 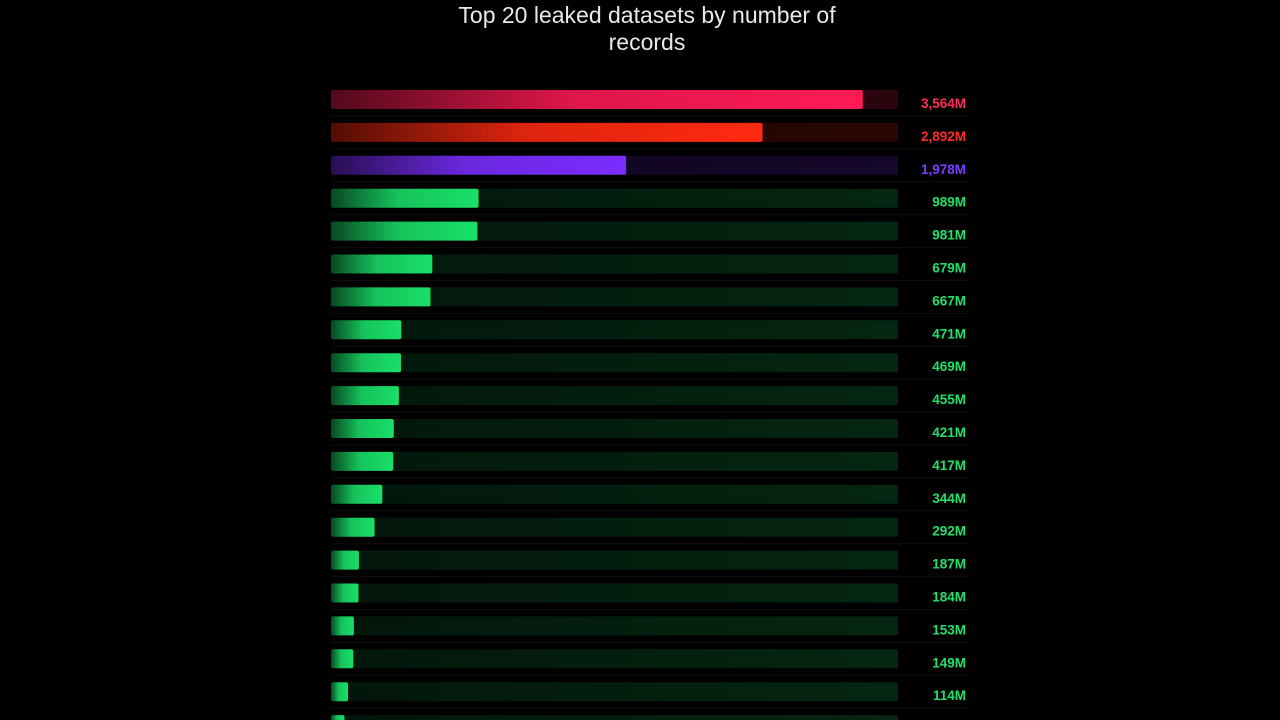 I want to click on value-label: 149M, so click(x=949, y=662).